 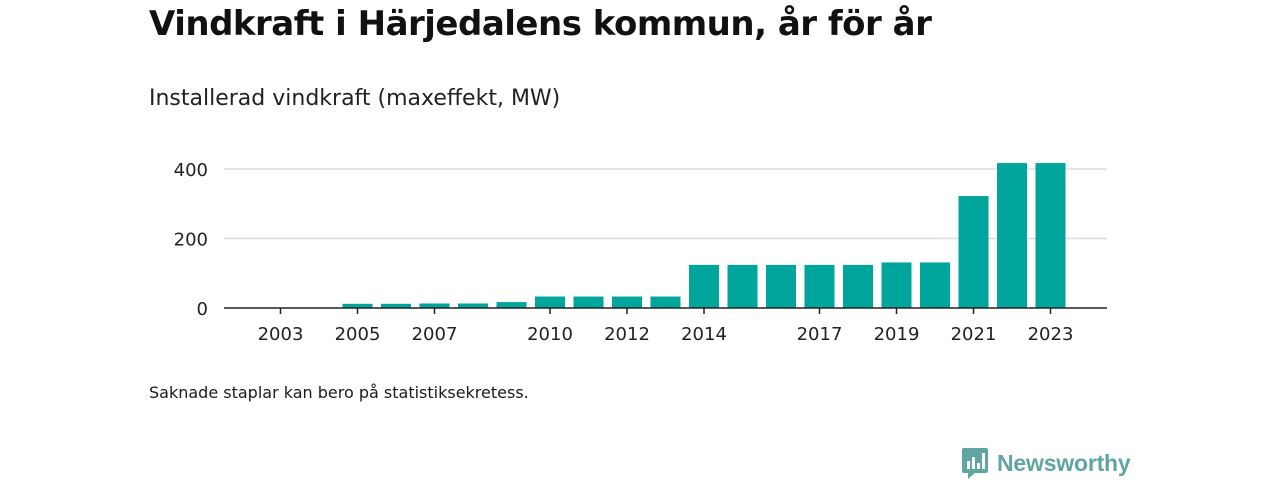 What do you see at coordinates (742, 286) in the screenshot?
I see `bar-2015` at bounding box center [742, 286].